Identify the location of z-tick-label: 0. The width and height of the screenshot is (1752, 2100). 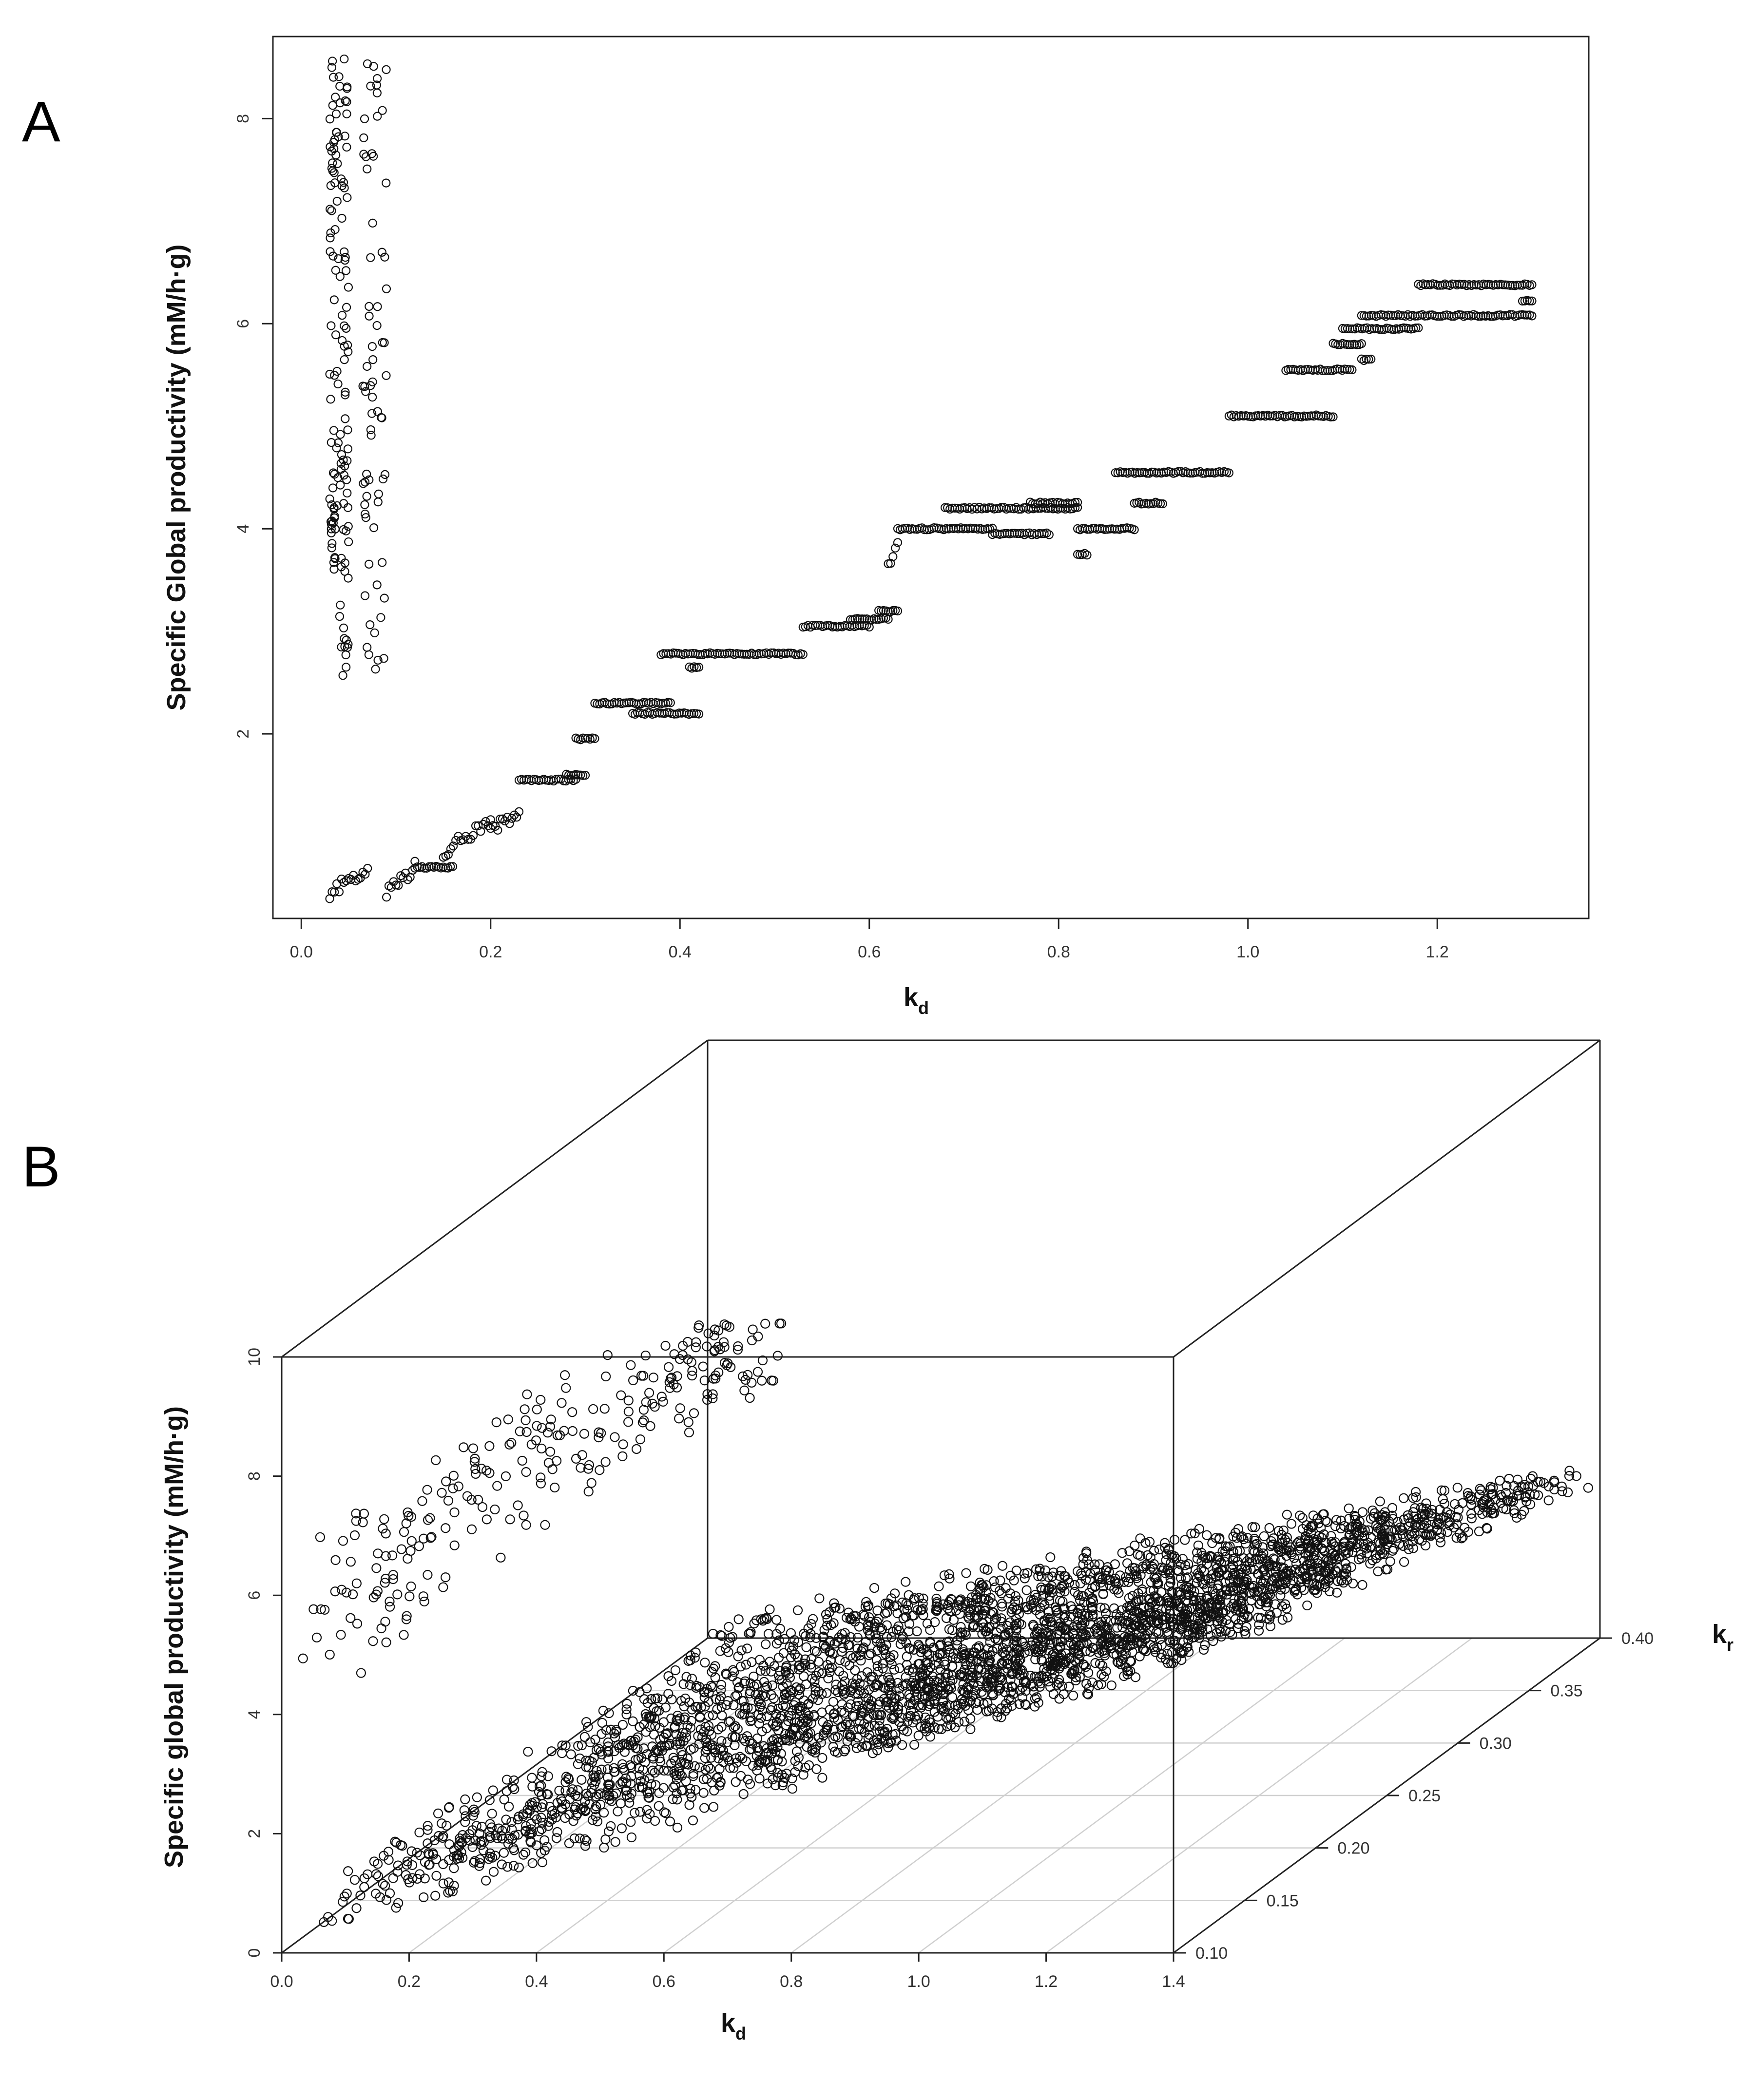
(254, 1953).